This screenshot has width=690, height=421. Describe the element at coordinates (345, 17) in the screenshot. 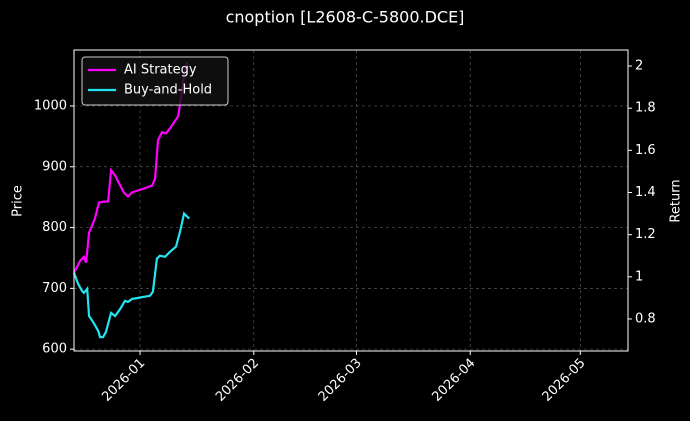

I see `chart-title: cnoption [L2608-C-5800.DCE]` at that location.